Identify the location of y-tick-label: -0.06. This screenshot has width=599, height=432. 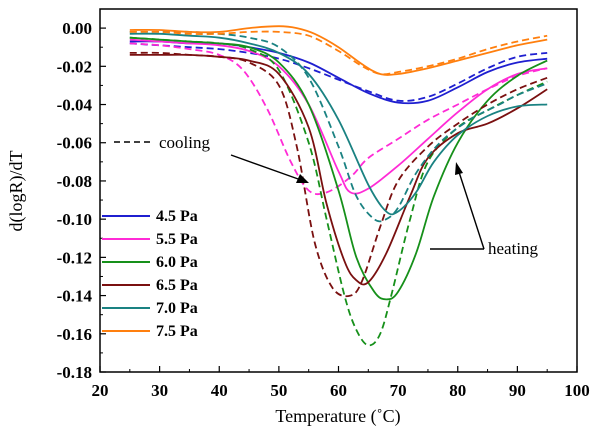
(74, 143).